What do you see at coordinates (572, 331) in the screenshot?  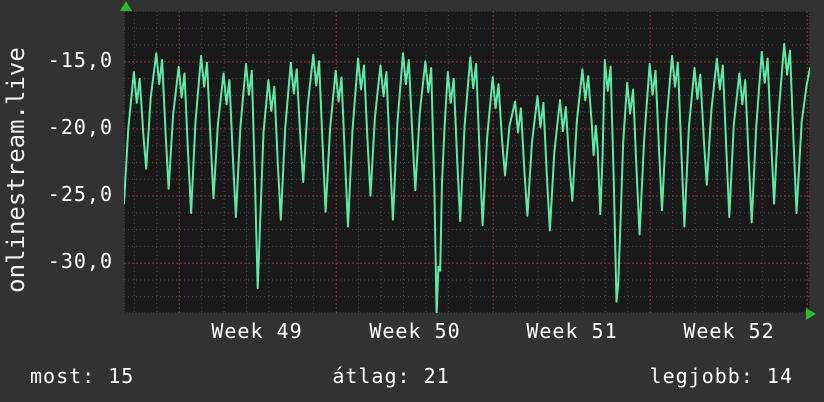 I see `x-axis-week-label: Week 51` at bounding box center [572, 331].